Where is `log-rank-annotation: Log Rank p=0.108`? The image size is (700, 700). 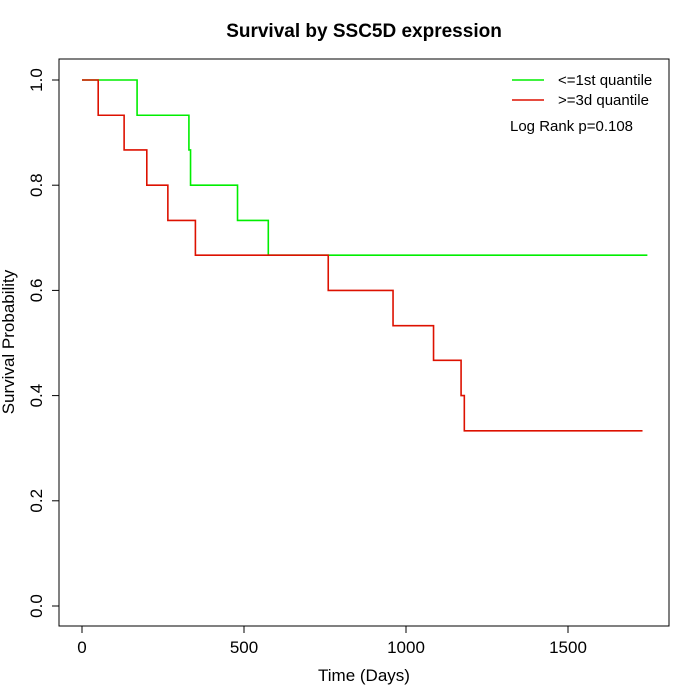 log-rank-annotation: Log Rank p=0.108 is located at coordinates (571, 126).